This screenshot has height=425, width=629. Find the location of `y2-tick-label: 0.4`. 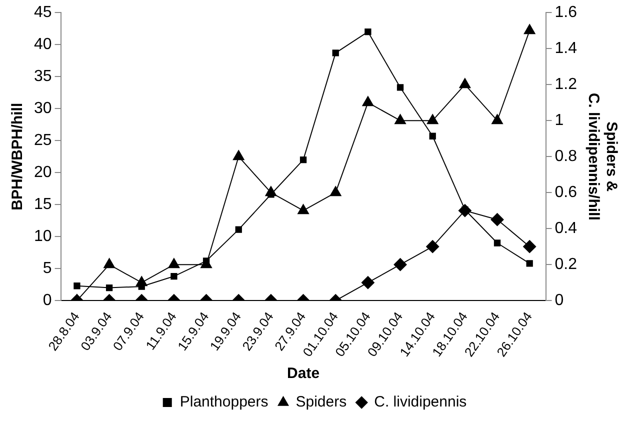

y2-tick-label: 0.4 is located at coordinates (566, 229).